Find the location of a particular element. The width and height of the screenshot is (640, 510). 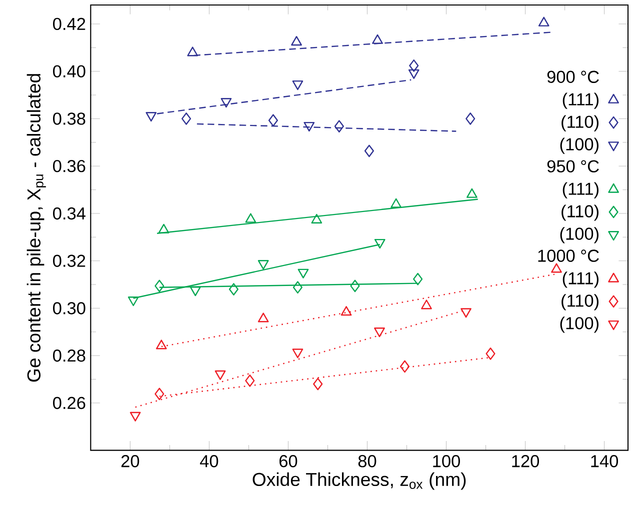

y-tick-label: 0.32 is located at coordinates (69, 260).